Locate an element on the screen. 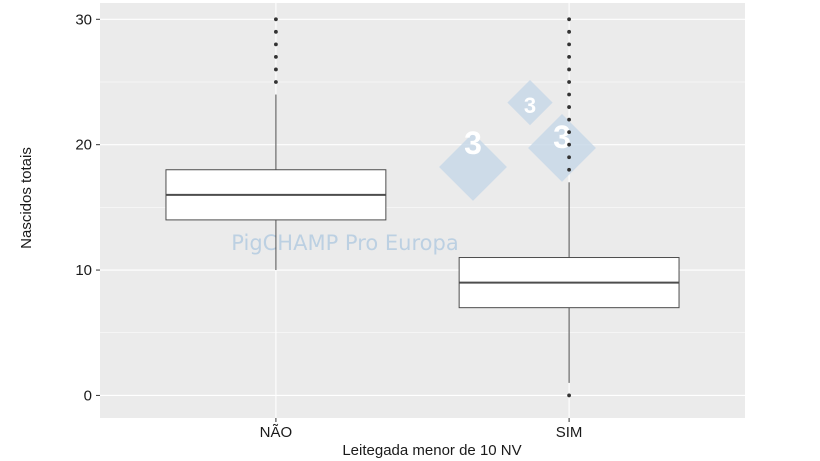 The width and height of the screenshot is (820, 461). y-tick-label: 20 is located at coordinates (83, 145).